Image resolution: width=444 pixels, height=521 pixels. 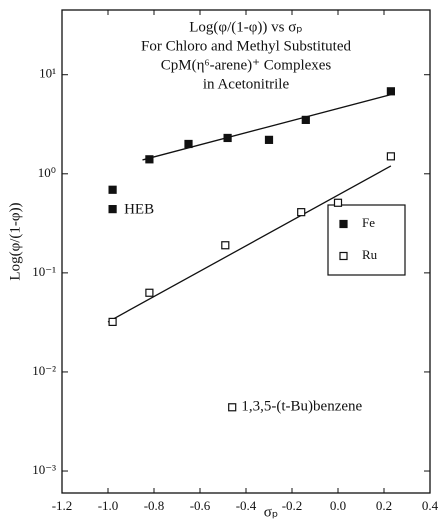 What do you see at coordinates (301, 407) in the screenshot?
I see `annotation: 1,3,5-(t-Bu)benzene` at bounding box center [301, 407].